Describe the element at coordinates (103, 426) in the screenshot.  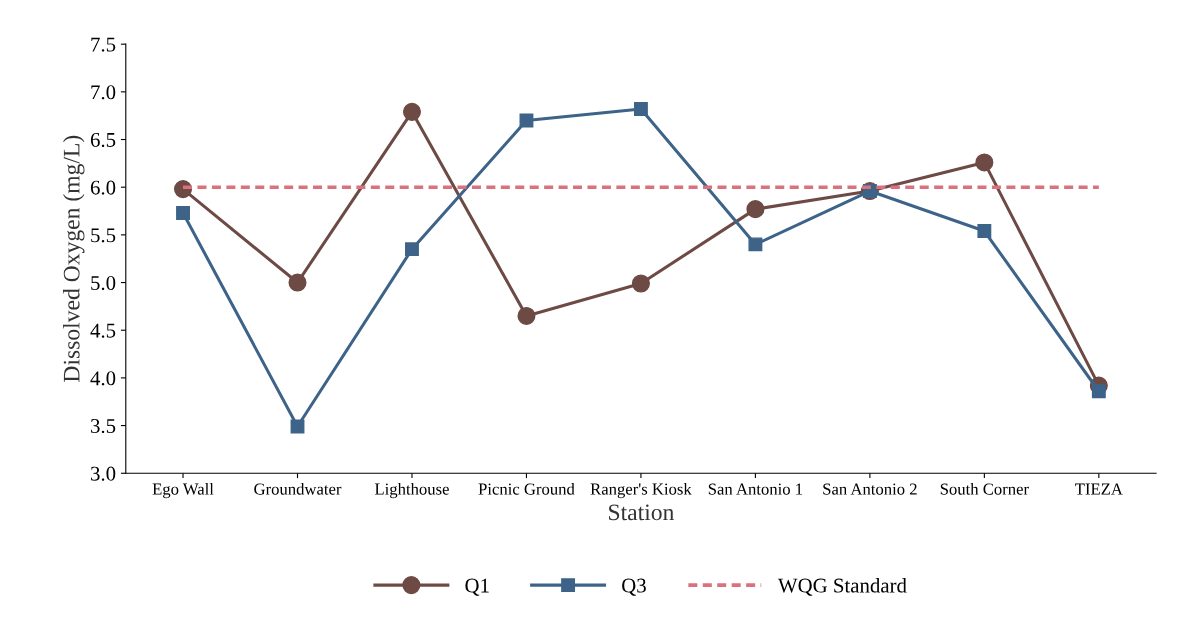
I see `y-tick-label: 3.5` at that location.